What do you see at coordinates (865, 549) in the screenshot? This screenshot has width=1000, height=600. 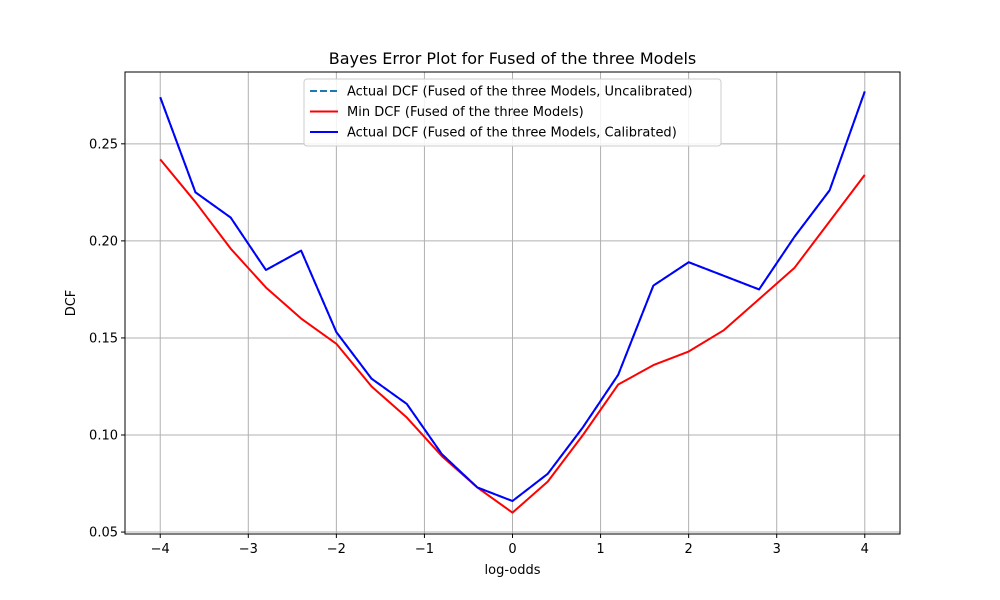 I see `x-tick-label: 4` at bounding box center [865, 549].